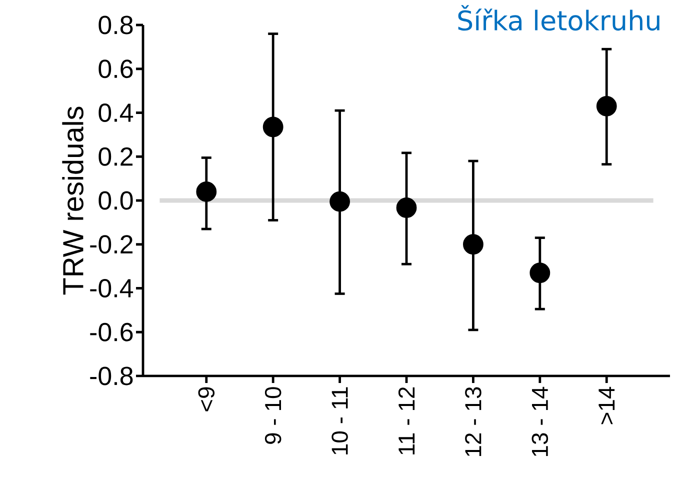  What do you see at coordinates (112, 288) in the screenshot?
I see `y-tick-label: -0.4` at bounding box center [112, 288].